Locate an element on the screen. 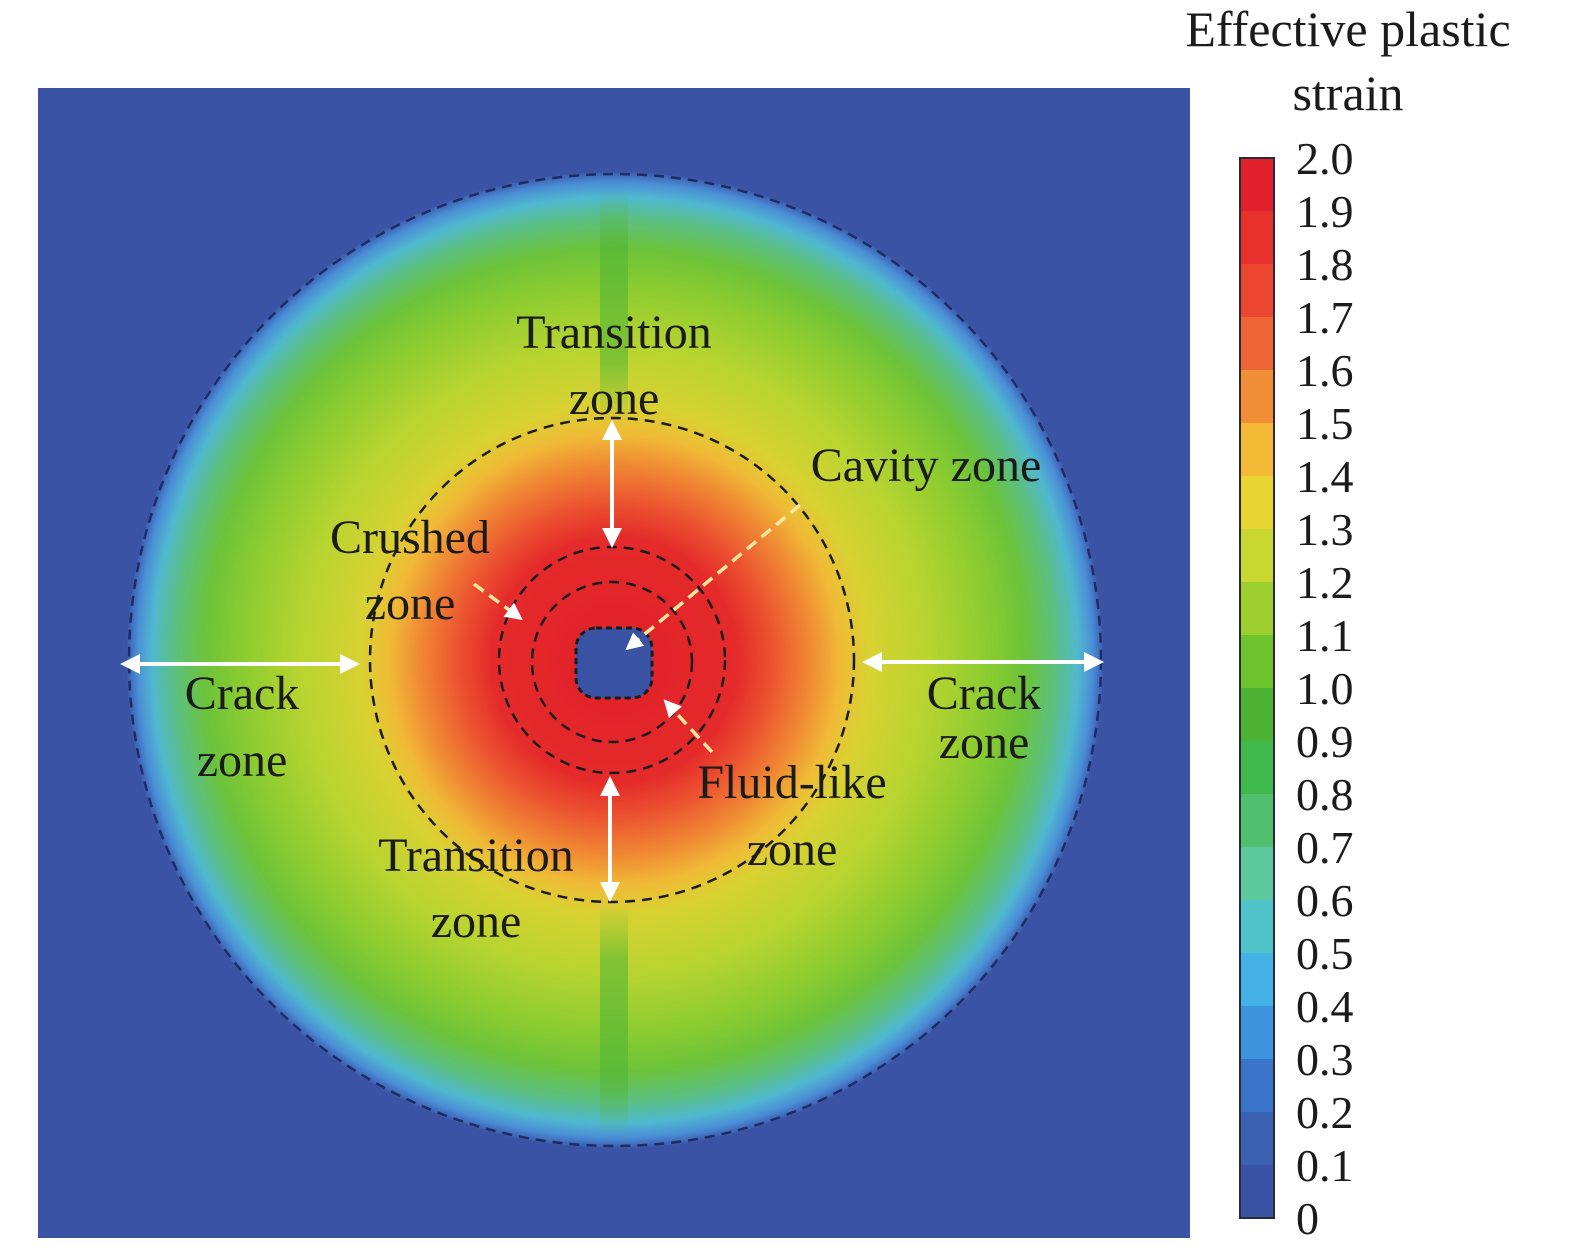 The width and height of the screenshot is (1575, 1252). colorbar-tick-label: 1.7 is located at coordinates (1325, 317).